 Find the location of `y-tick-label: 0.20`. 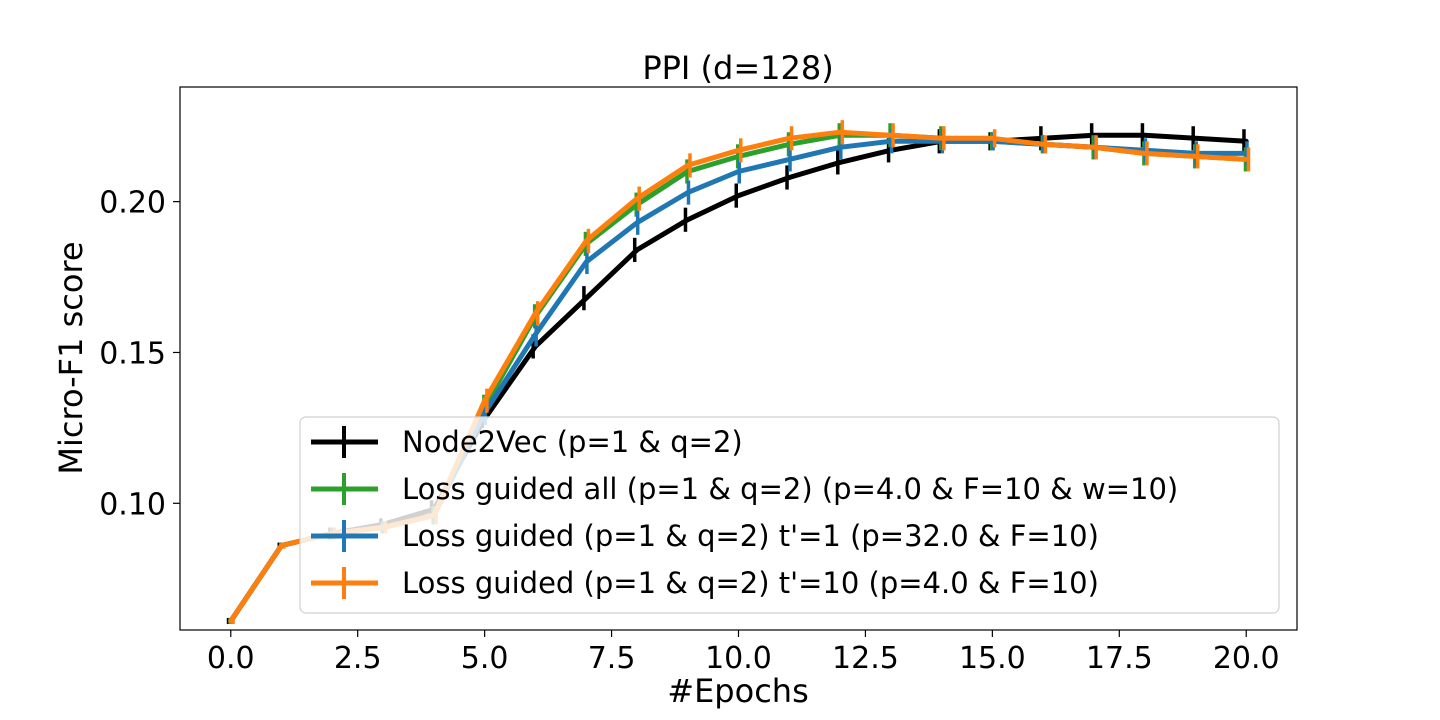

y-tick-label: 0.20 is located at coordinates (132, 203).